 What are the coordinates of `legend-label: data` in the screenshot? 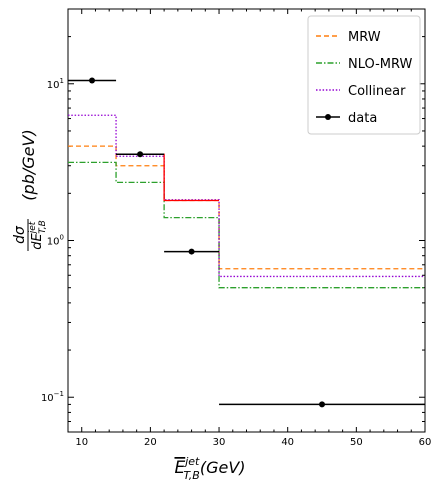 It's located at (362, 118).